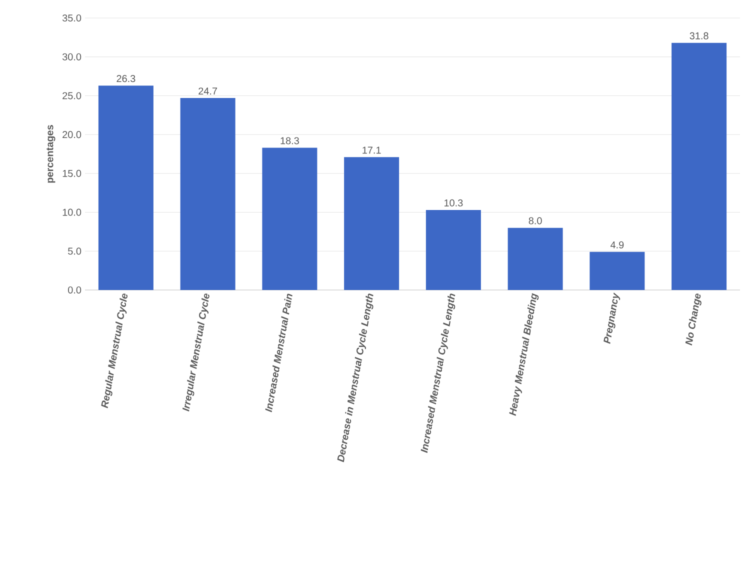  What do you see at coordinates (72, 134) in the screenshot?
I see `y-tick-label: 20.0` at bounding box center [72, 134].